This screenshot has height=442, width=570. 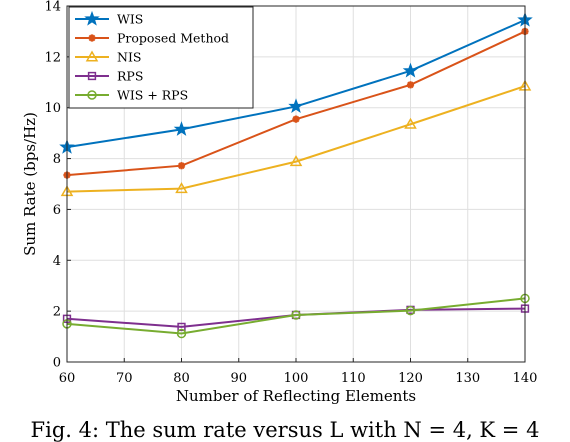 I want to click on x-tick-label: 100, so click(x=296, y=378).